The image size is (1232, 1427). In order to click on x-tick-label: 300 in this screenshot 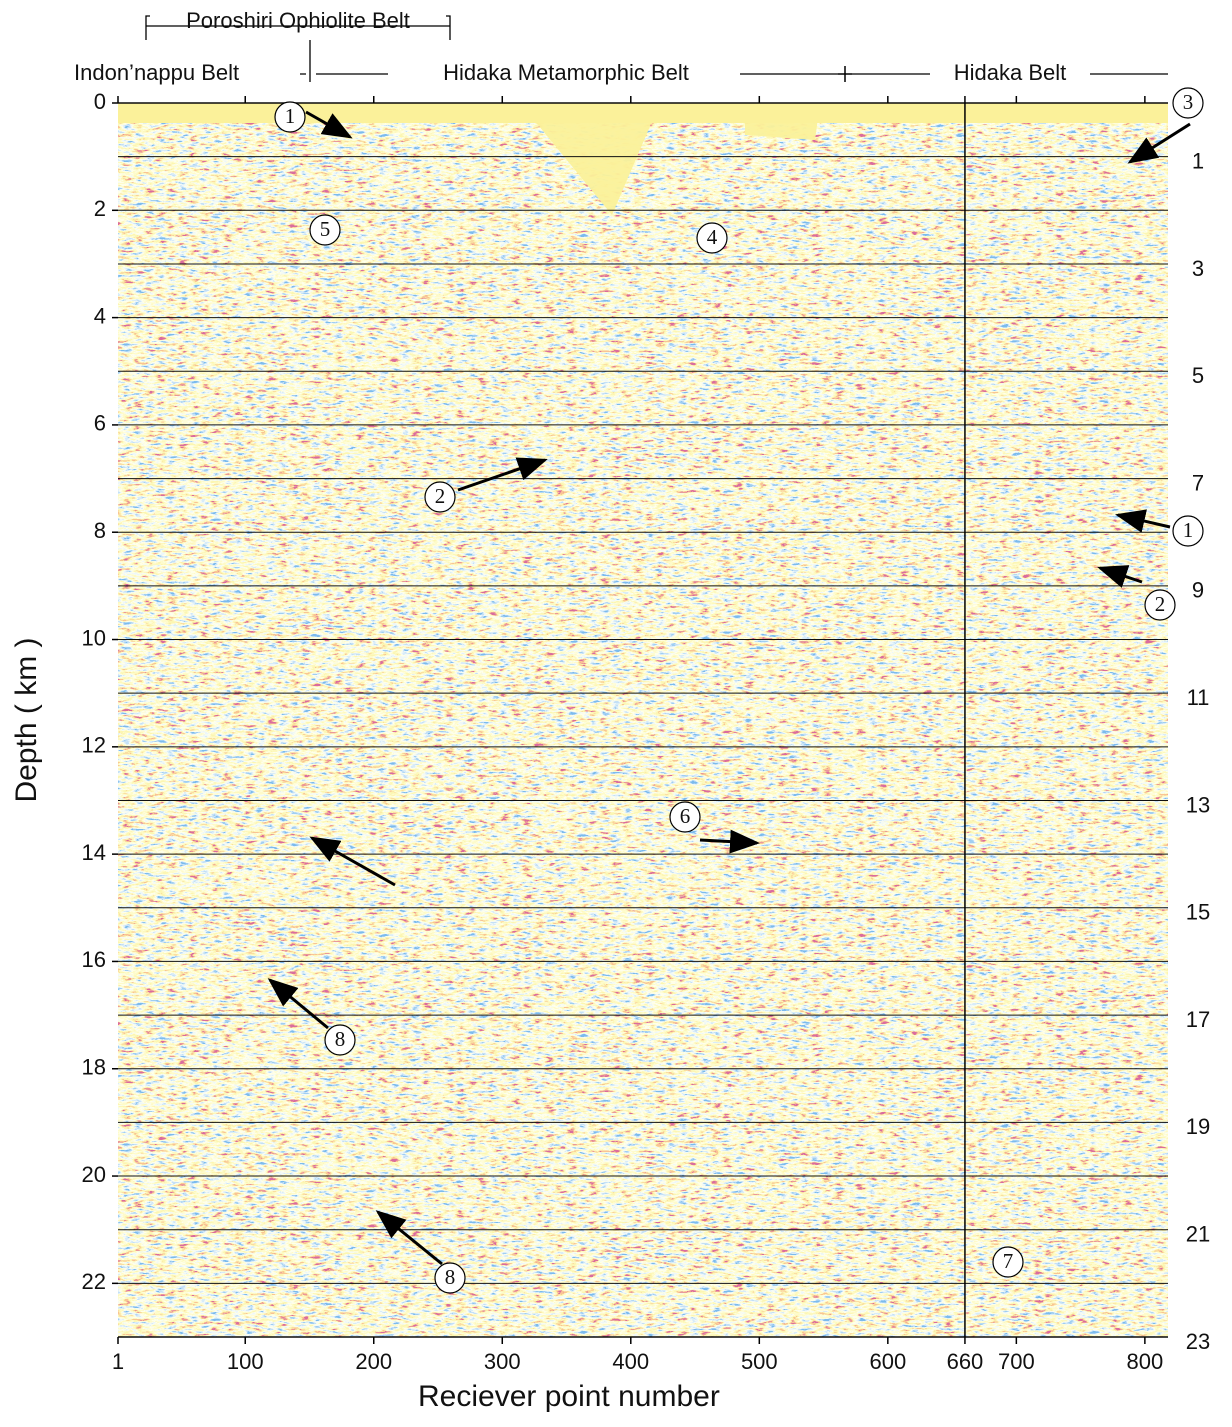, I will do `click(502, 1361)`.